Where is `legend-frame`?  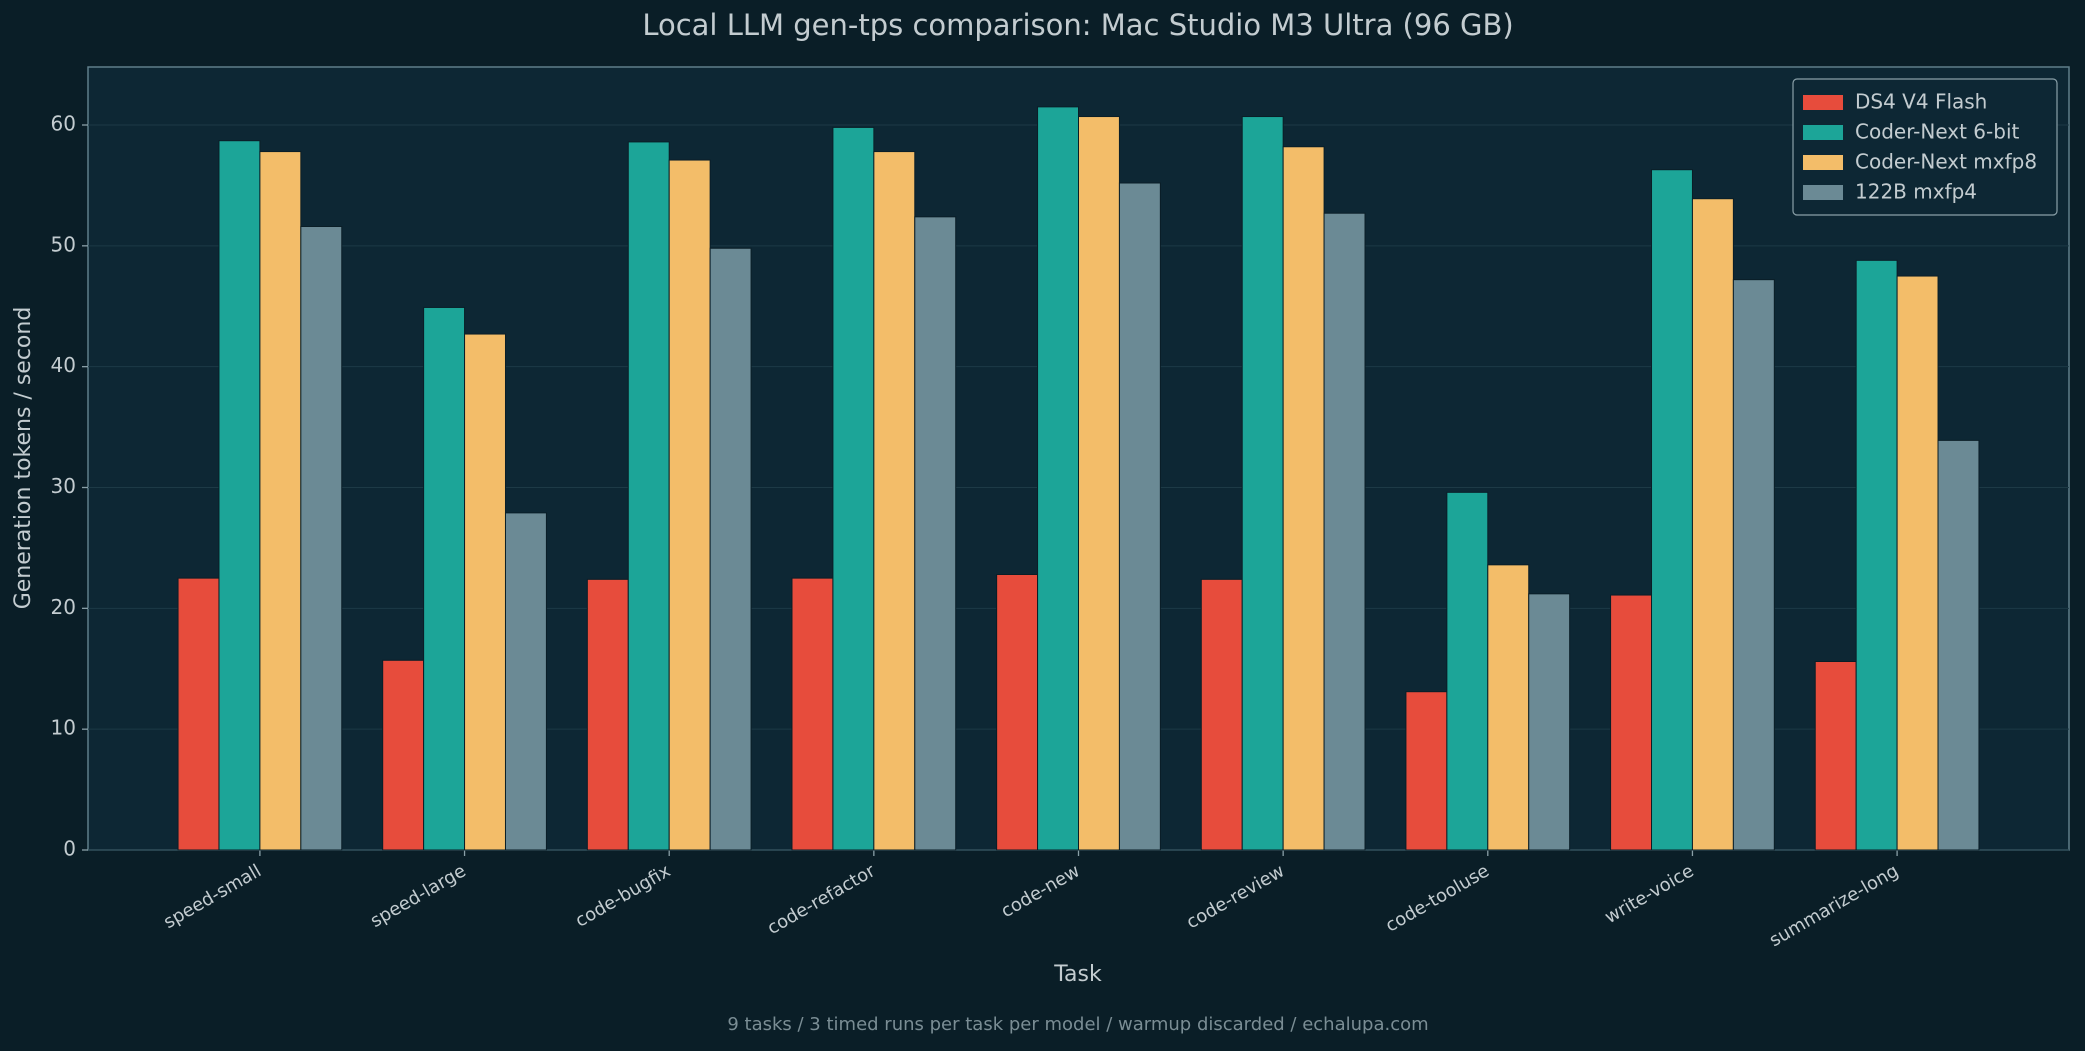
legend-frame is located at coordinates (1925, 147).